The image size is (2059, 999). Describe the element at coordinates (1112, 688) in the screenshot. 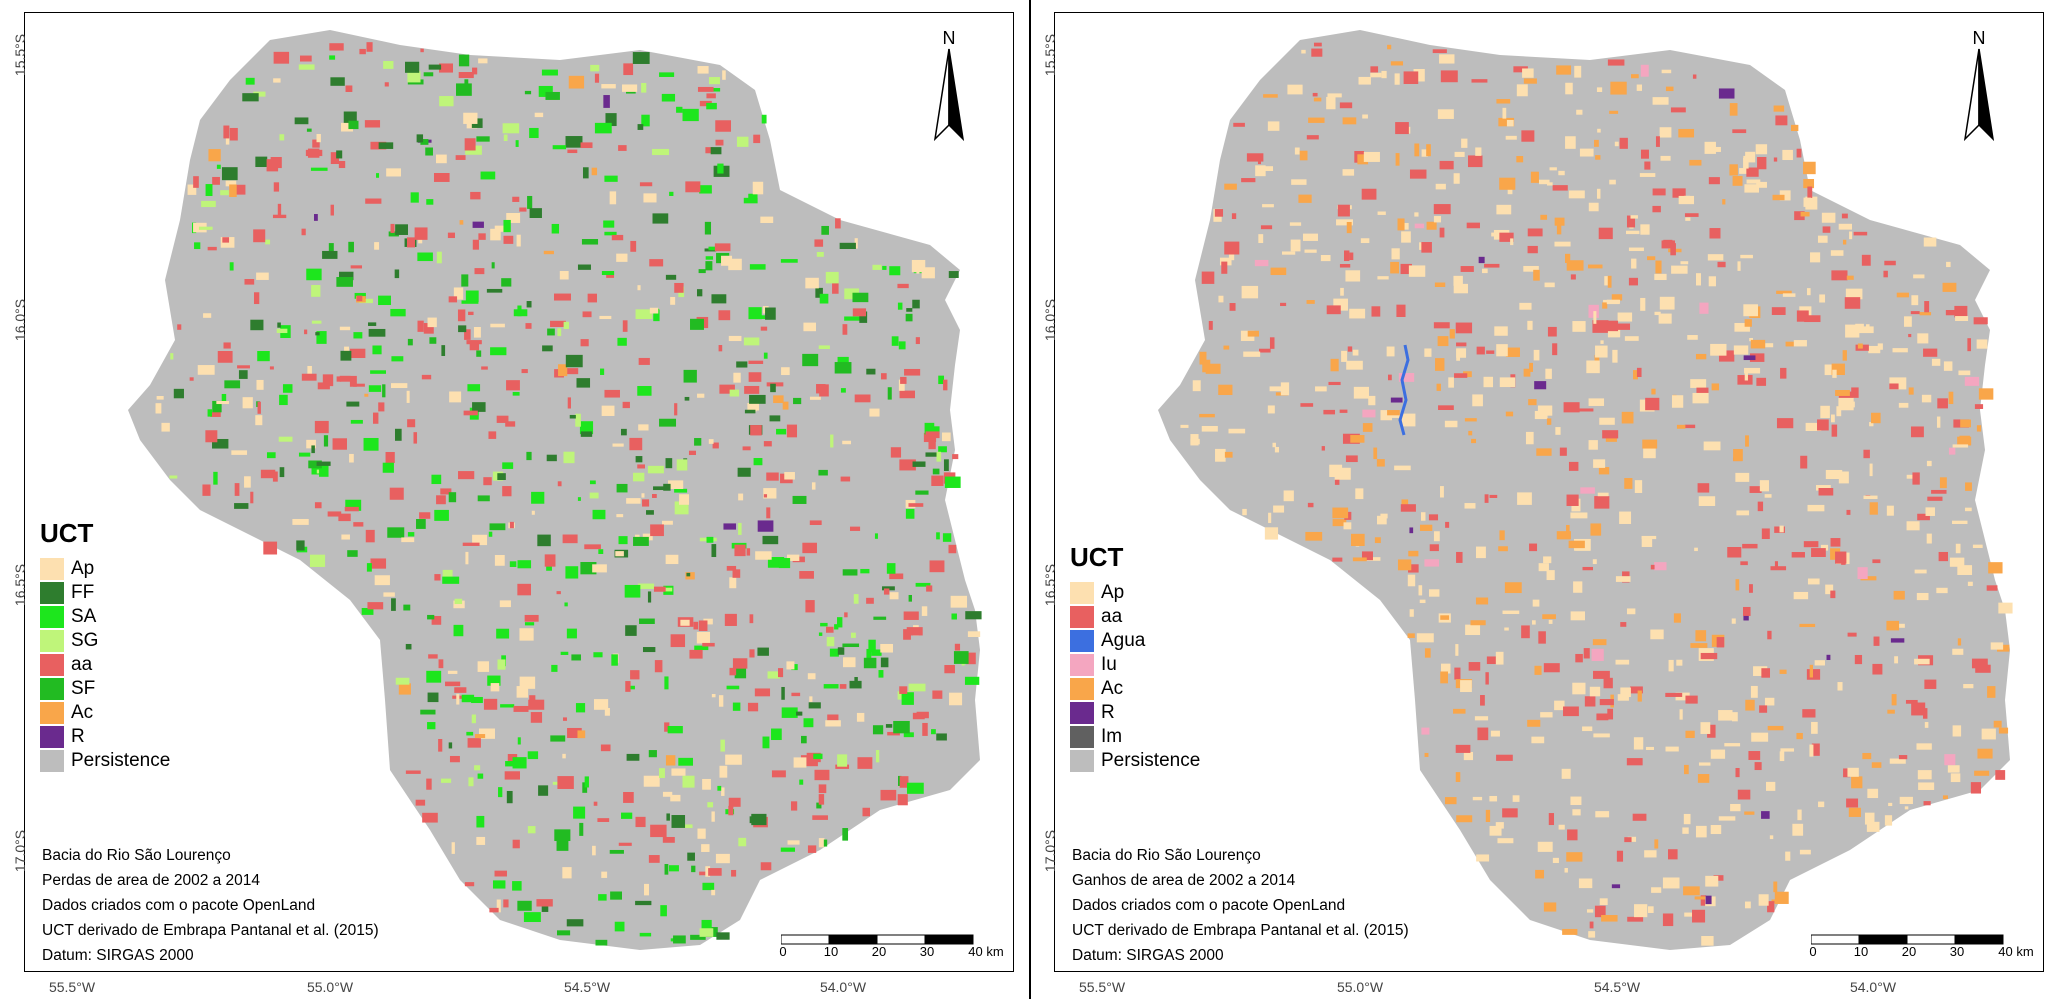

I see `legend-label: Ac` at that location.